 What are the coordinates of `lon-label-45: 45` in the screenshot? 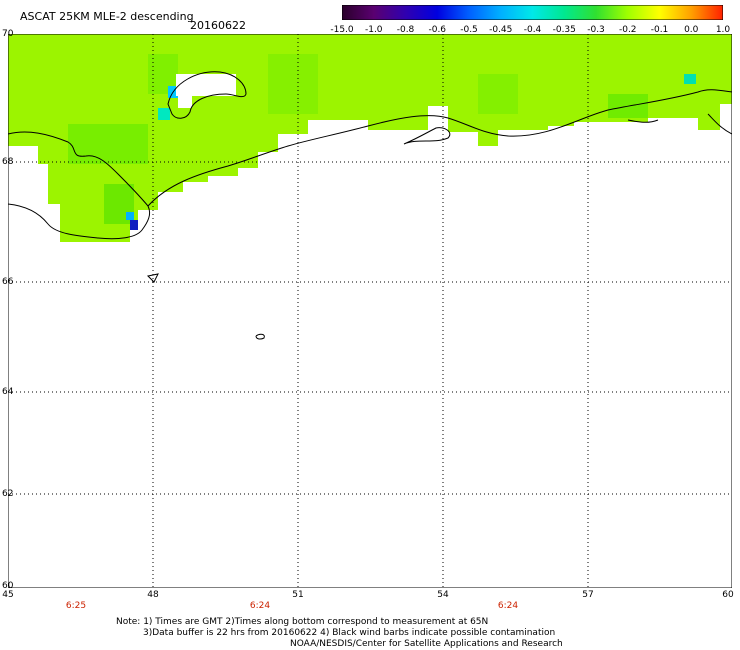 It's located at (8, 595).